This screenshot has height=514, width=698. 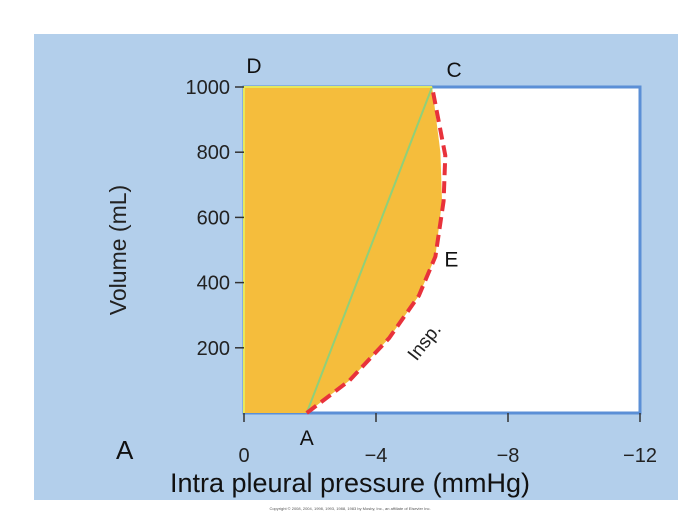 I want to click on x-axis-title: Intra pleural pressure (mmHg), so click(x=350, y=483).